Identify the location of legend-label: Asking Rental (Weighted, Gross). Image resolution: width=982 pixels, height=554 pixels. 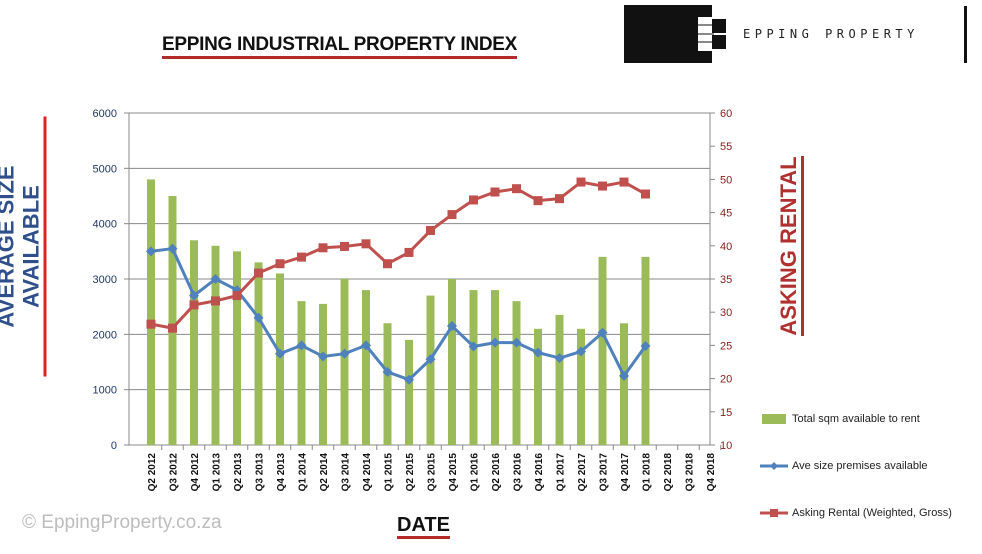
(872, 513).